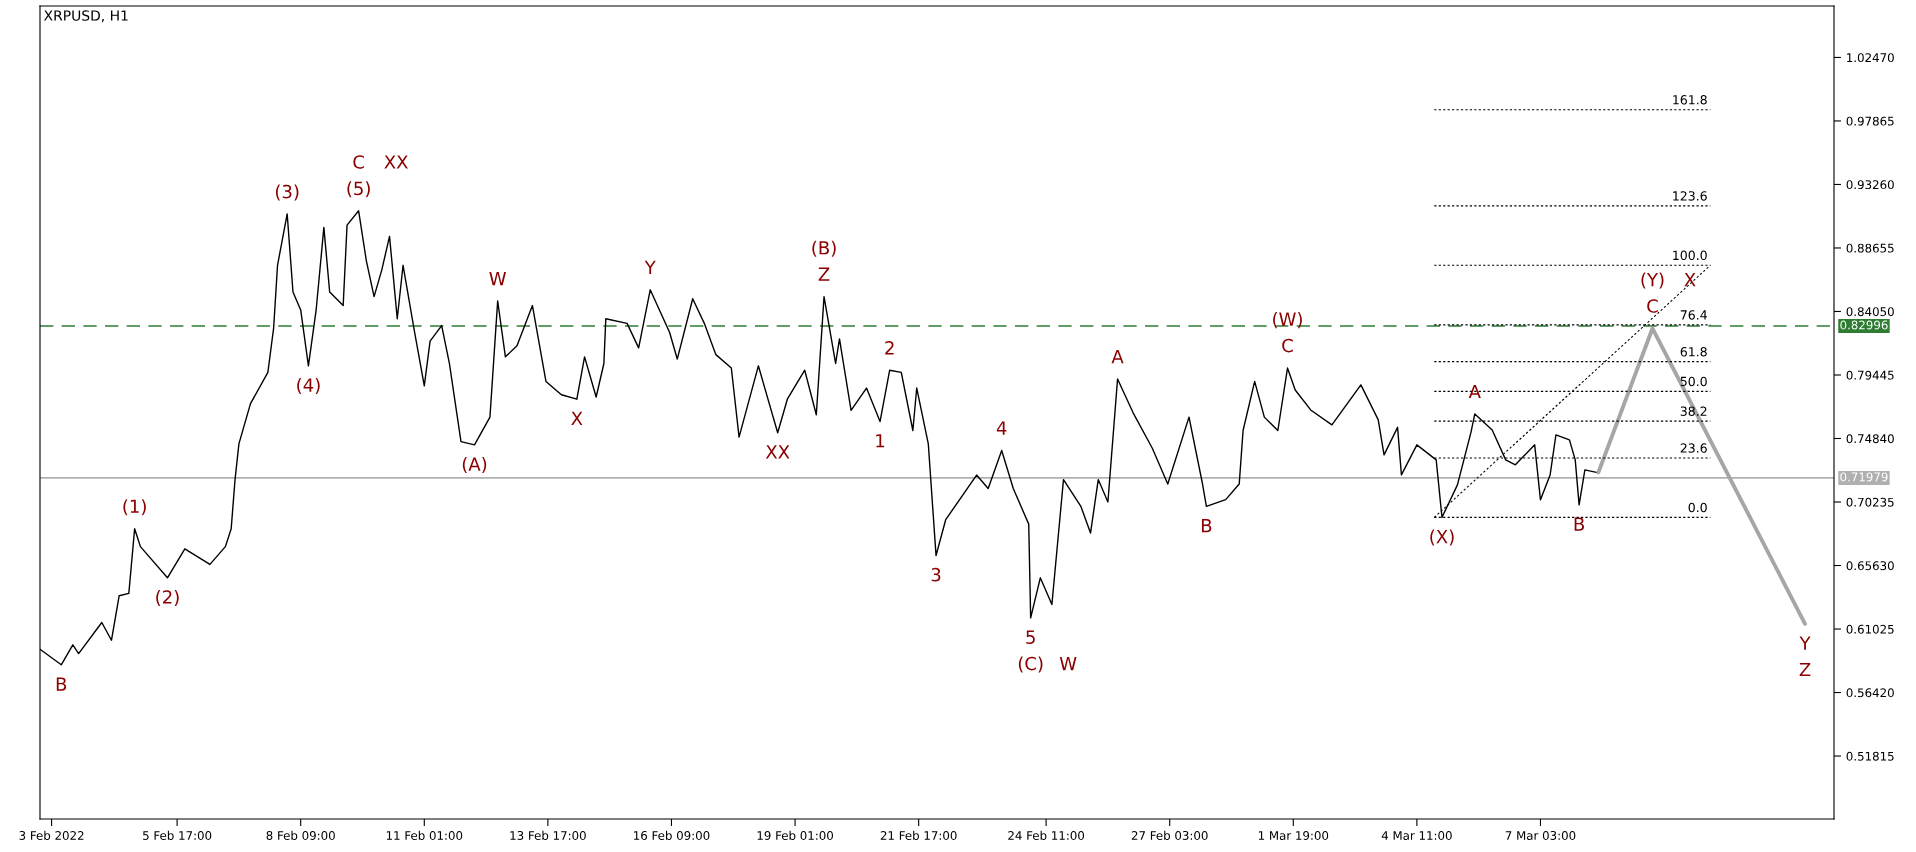 The image size is (1916, 852). I want to click on x-tick-label: 13 Feb 17:00, so click(548, 835).